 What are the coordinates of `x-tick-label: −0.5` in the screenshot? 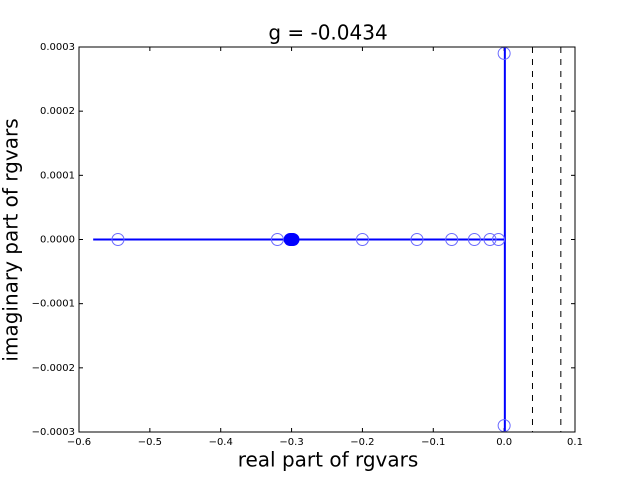 It's located at (150, 442).